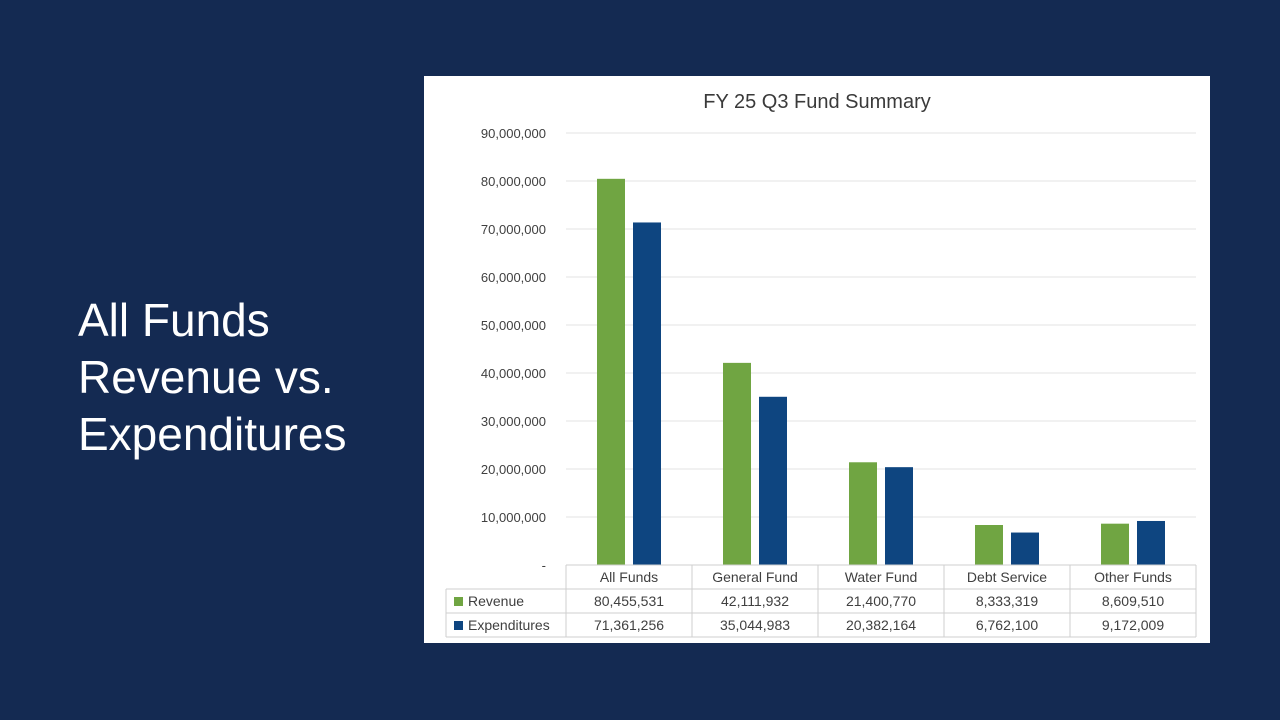 This screenshot has width=1280, height=720. I want to click on legend-label-revenue: Revenue, so click(496, 601).